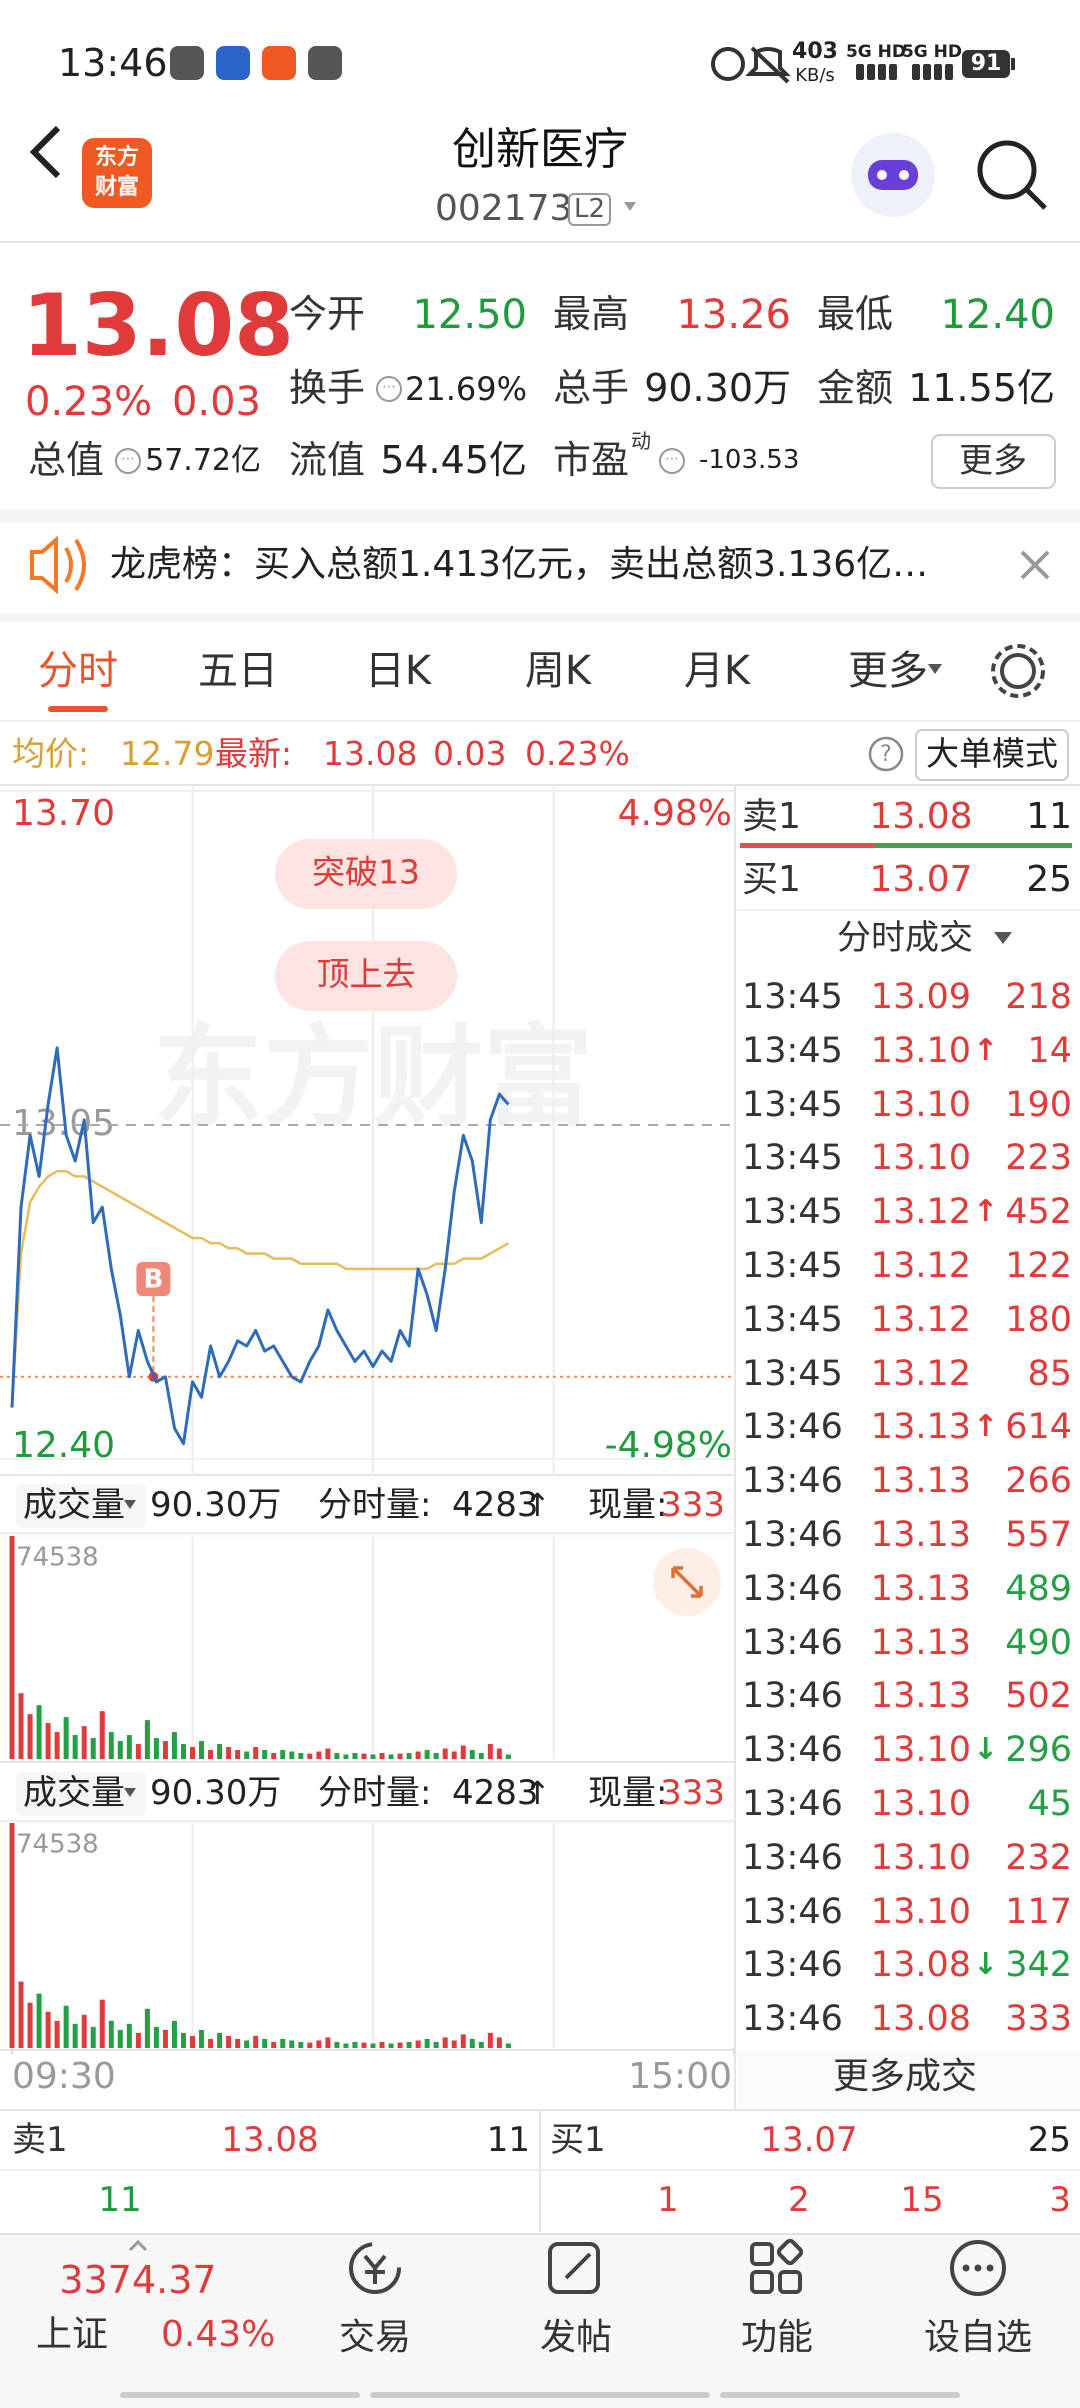 The height and width of the screenshot is (2408, 1080). Describe the element at coordinates (591, 460) in the screenshot. I see `stat-label: 市盈` at that location.